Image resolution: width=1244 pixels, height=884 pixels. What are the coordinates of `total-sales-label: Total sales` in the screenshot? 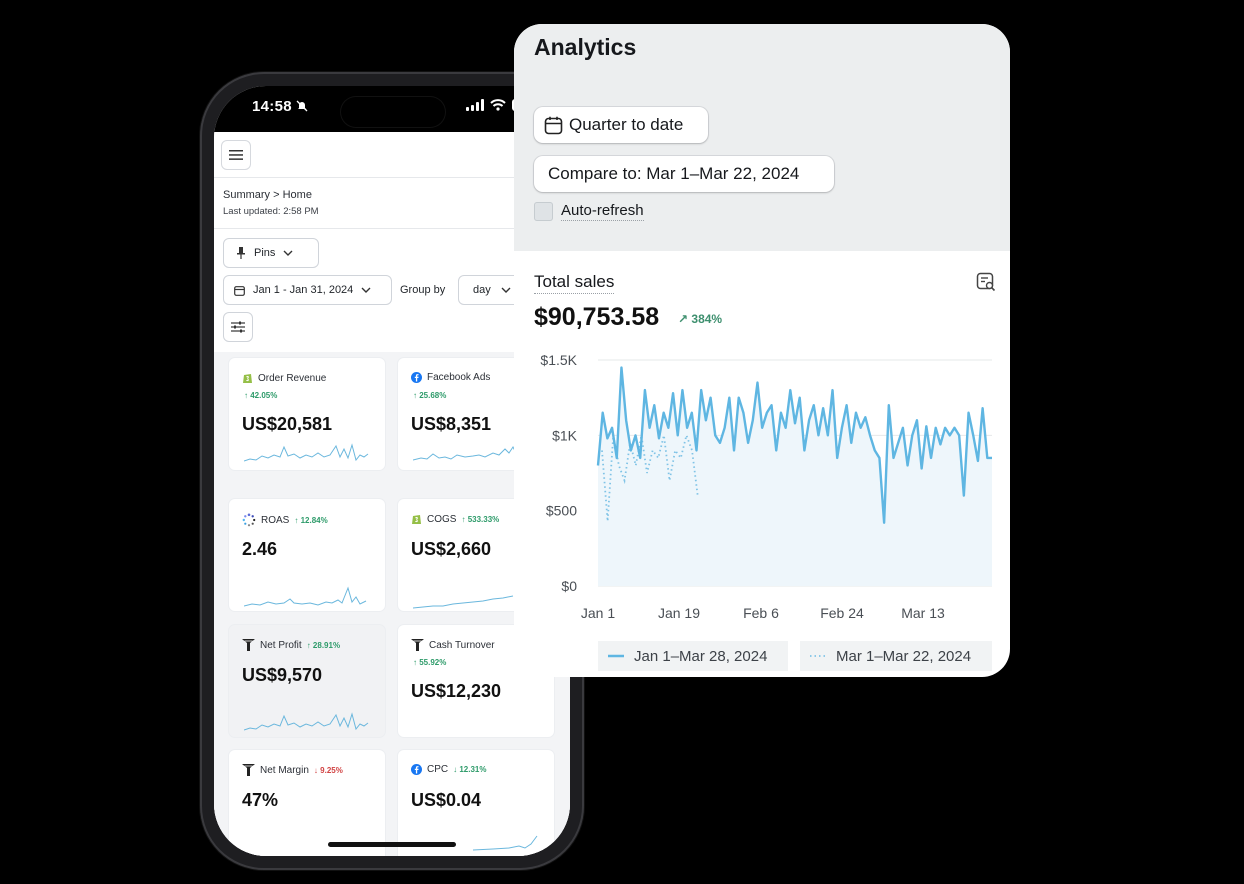 It's located at (574, 283).